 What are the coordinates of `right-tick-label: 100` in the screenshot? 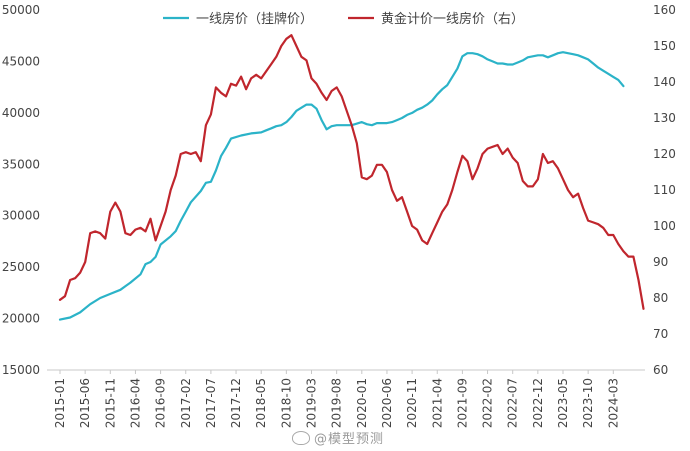 It's located at (664, 226).